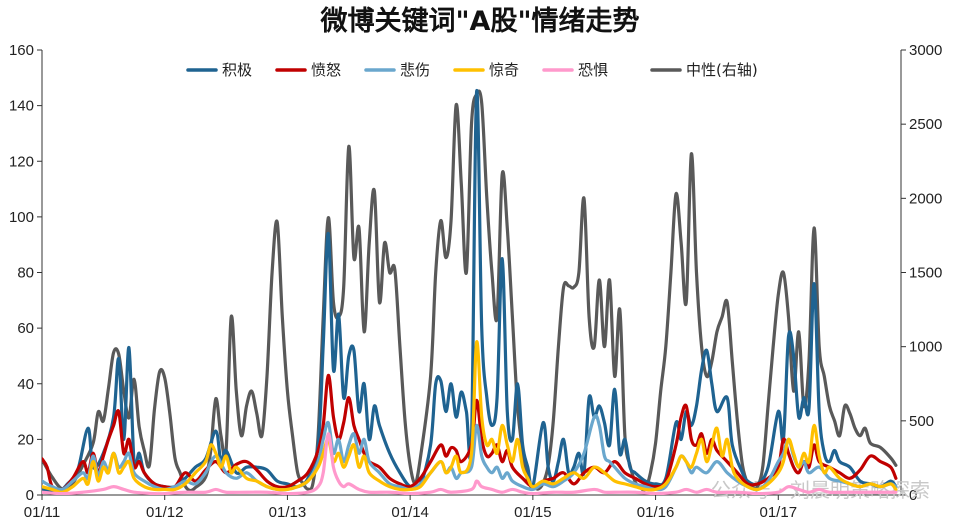 This screenshot has height=527, width=960. What do you see at coordinates (656, 512) in the screenshot?
I see `x-tick-label: 01/16` at bounding box center [656, 512].